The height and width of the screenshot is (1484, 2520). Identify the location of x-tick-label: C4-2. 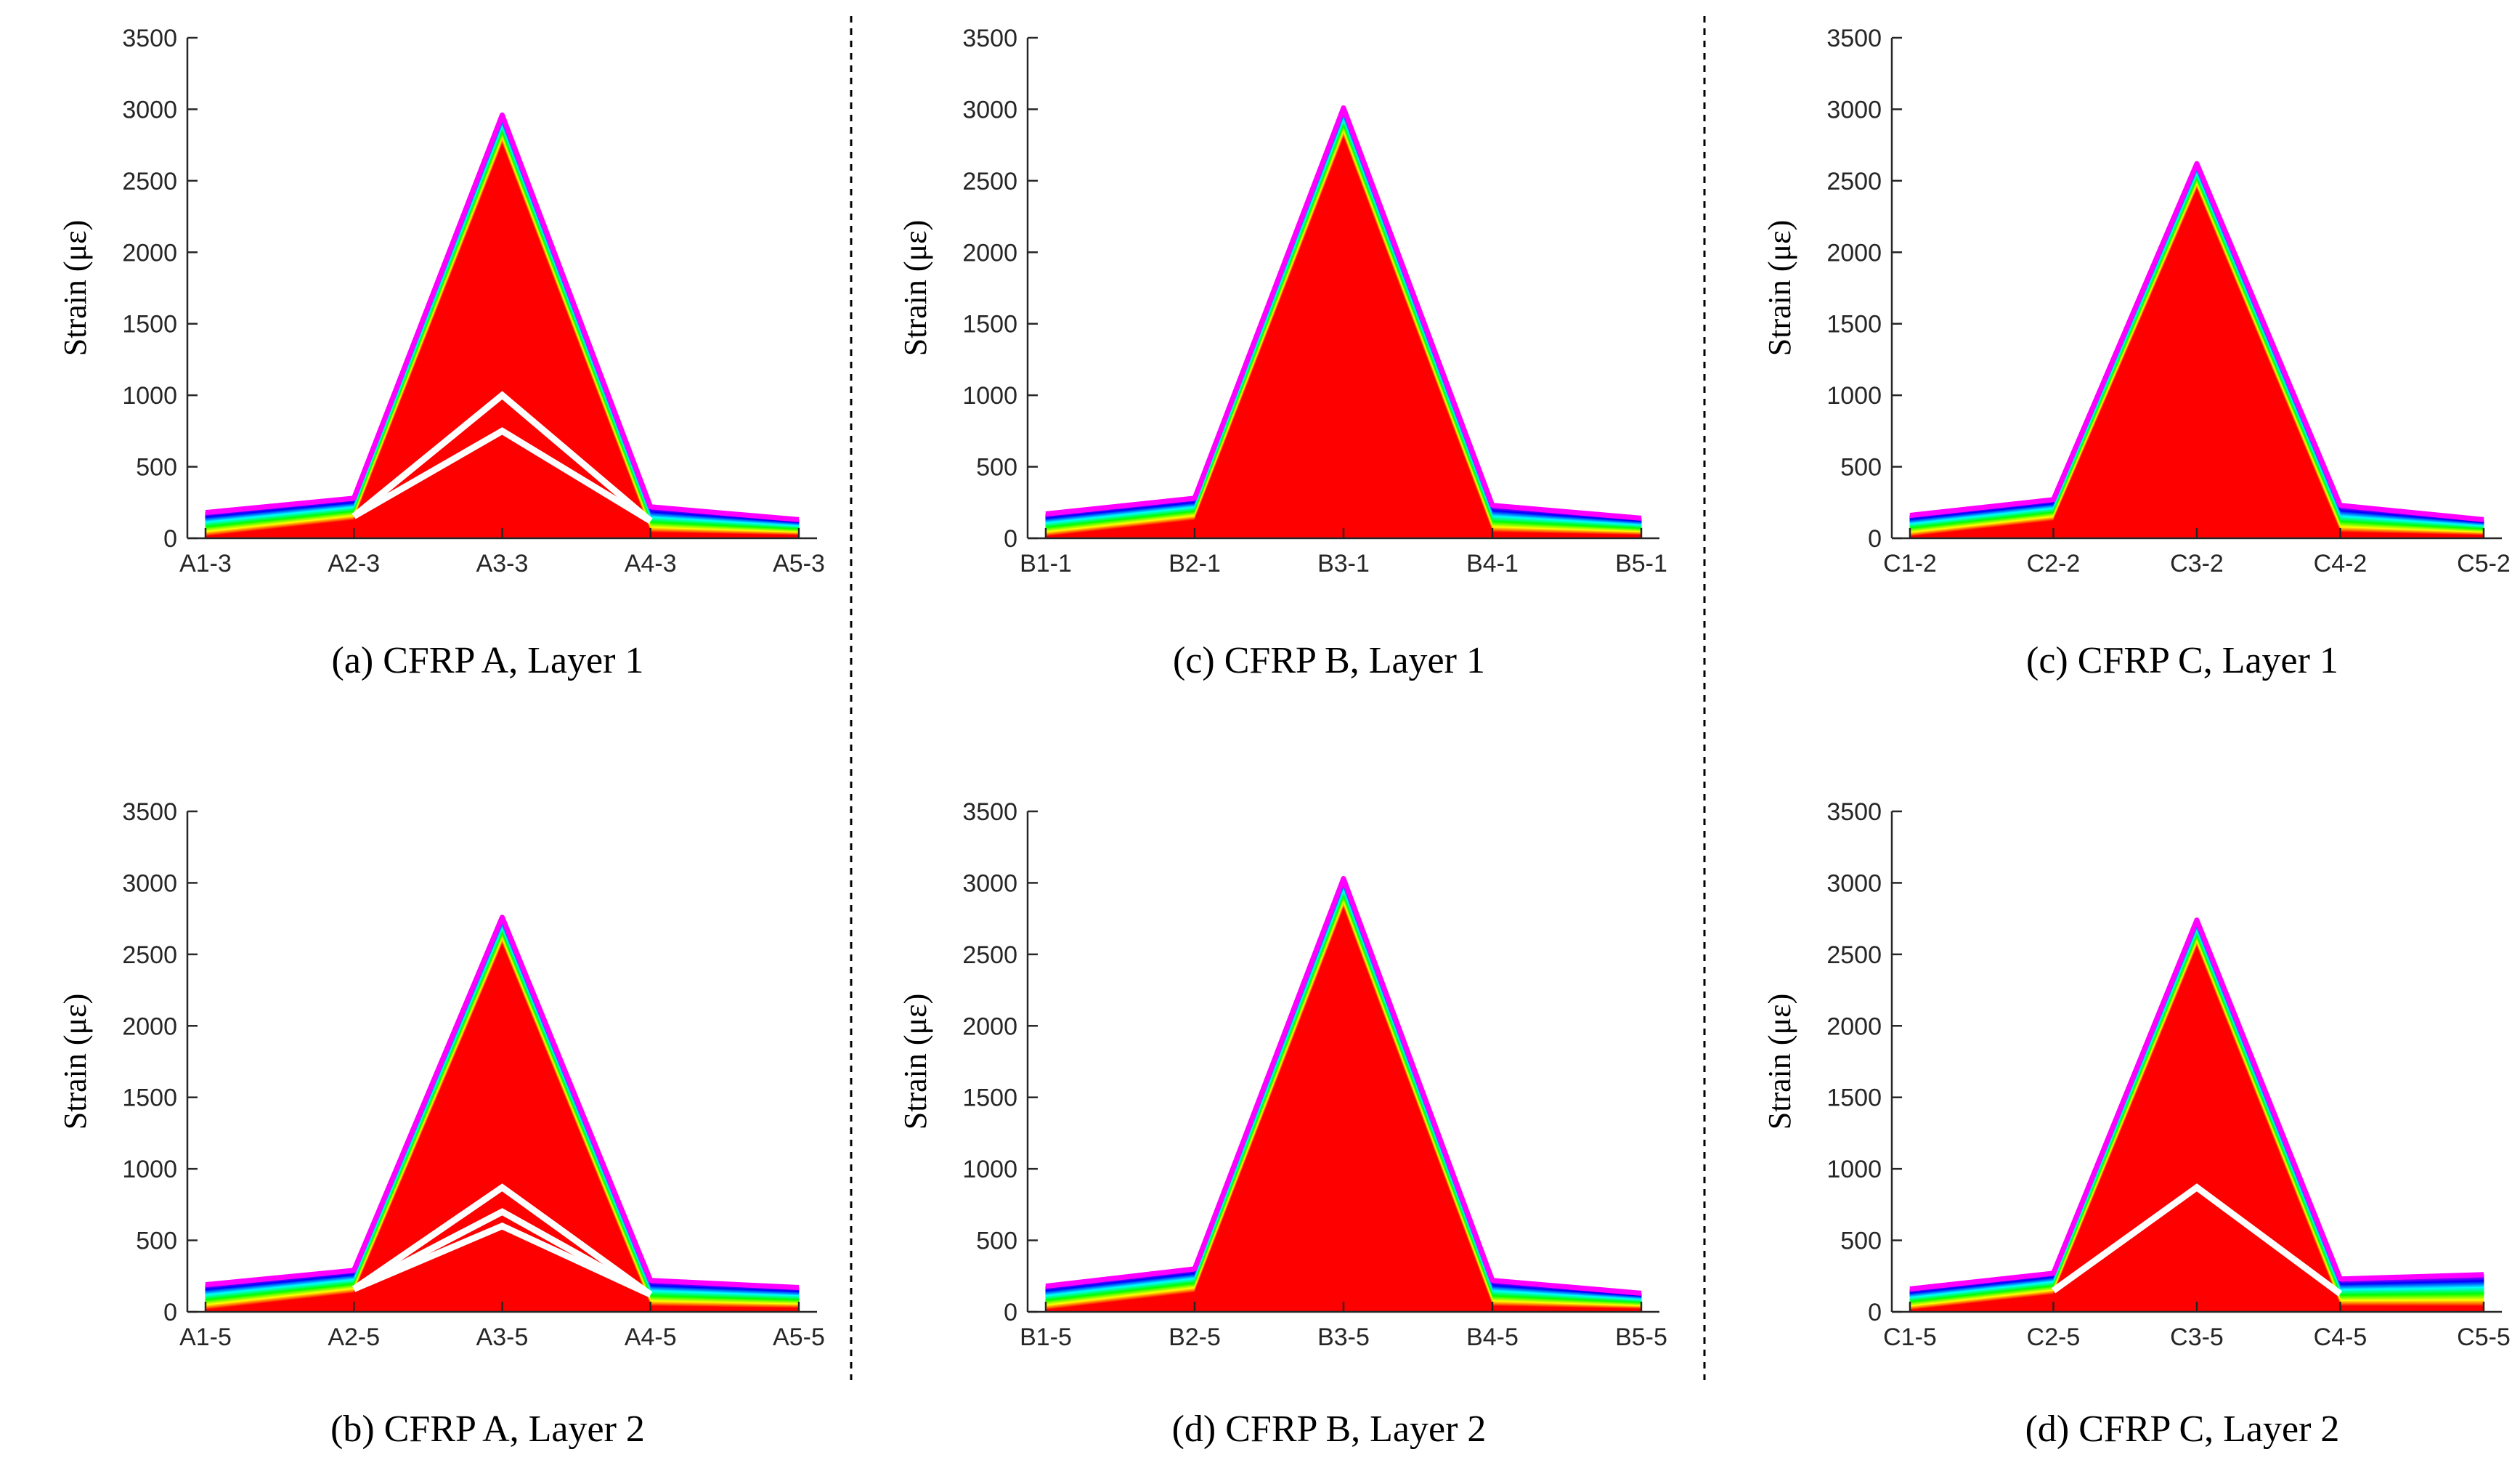
(2340, 563).